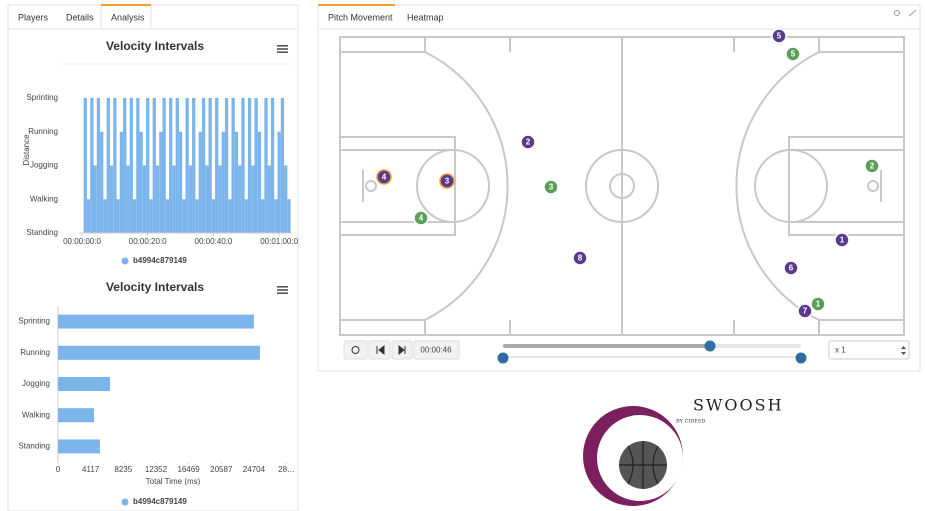 Image resolution: width=926 pixels, height=511 pixels. Describe the element at coordinates (58, 469) in the screenshot. I see `x-tick-label: 0` at that location.